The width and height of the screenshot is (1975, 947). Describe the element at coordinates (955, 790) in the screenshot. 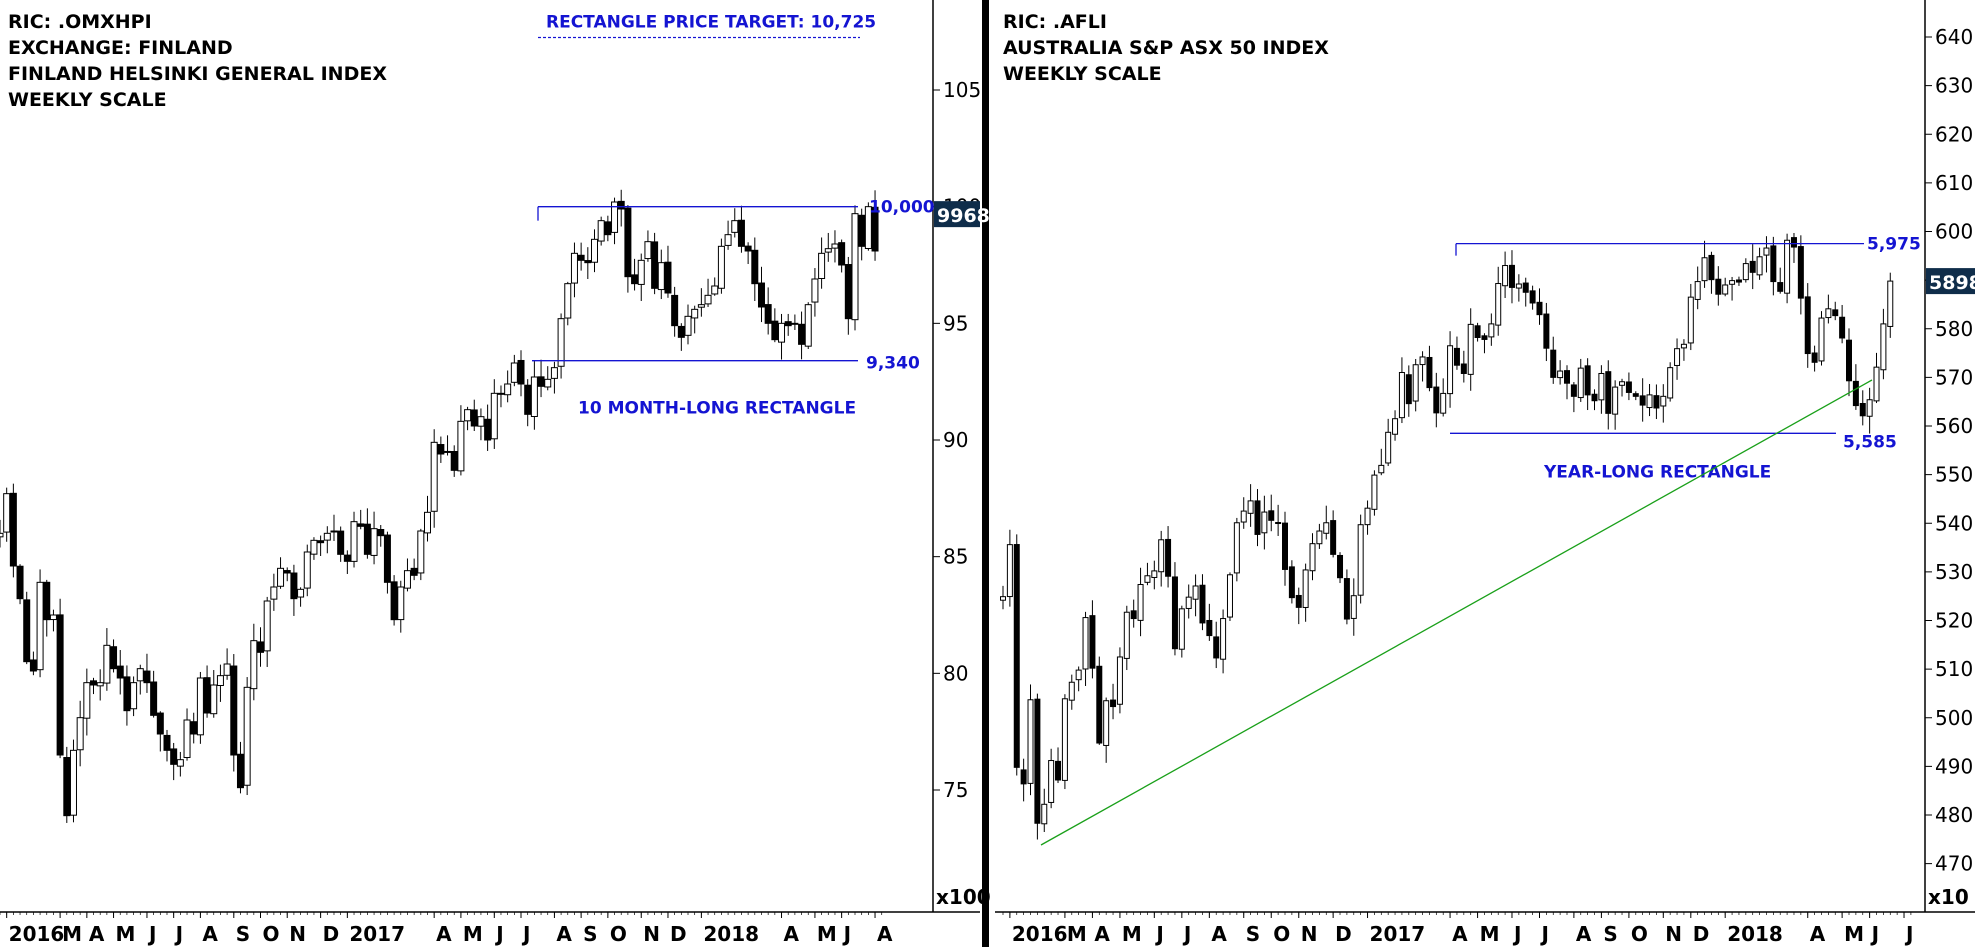

I see `left-y-tick-label: 75` at that location.